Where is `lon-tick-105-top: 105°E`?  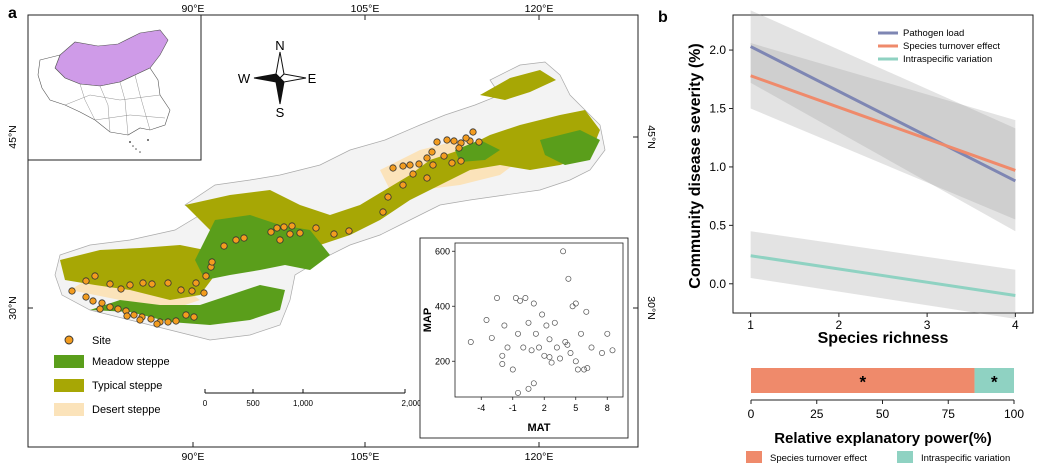 lon-tick-105-top: 105°E is located at coordinates (365, 9).